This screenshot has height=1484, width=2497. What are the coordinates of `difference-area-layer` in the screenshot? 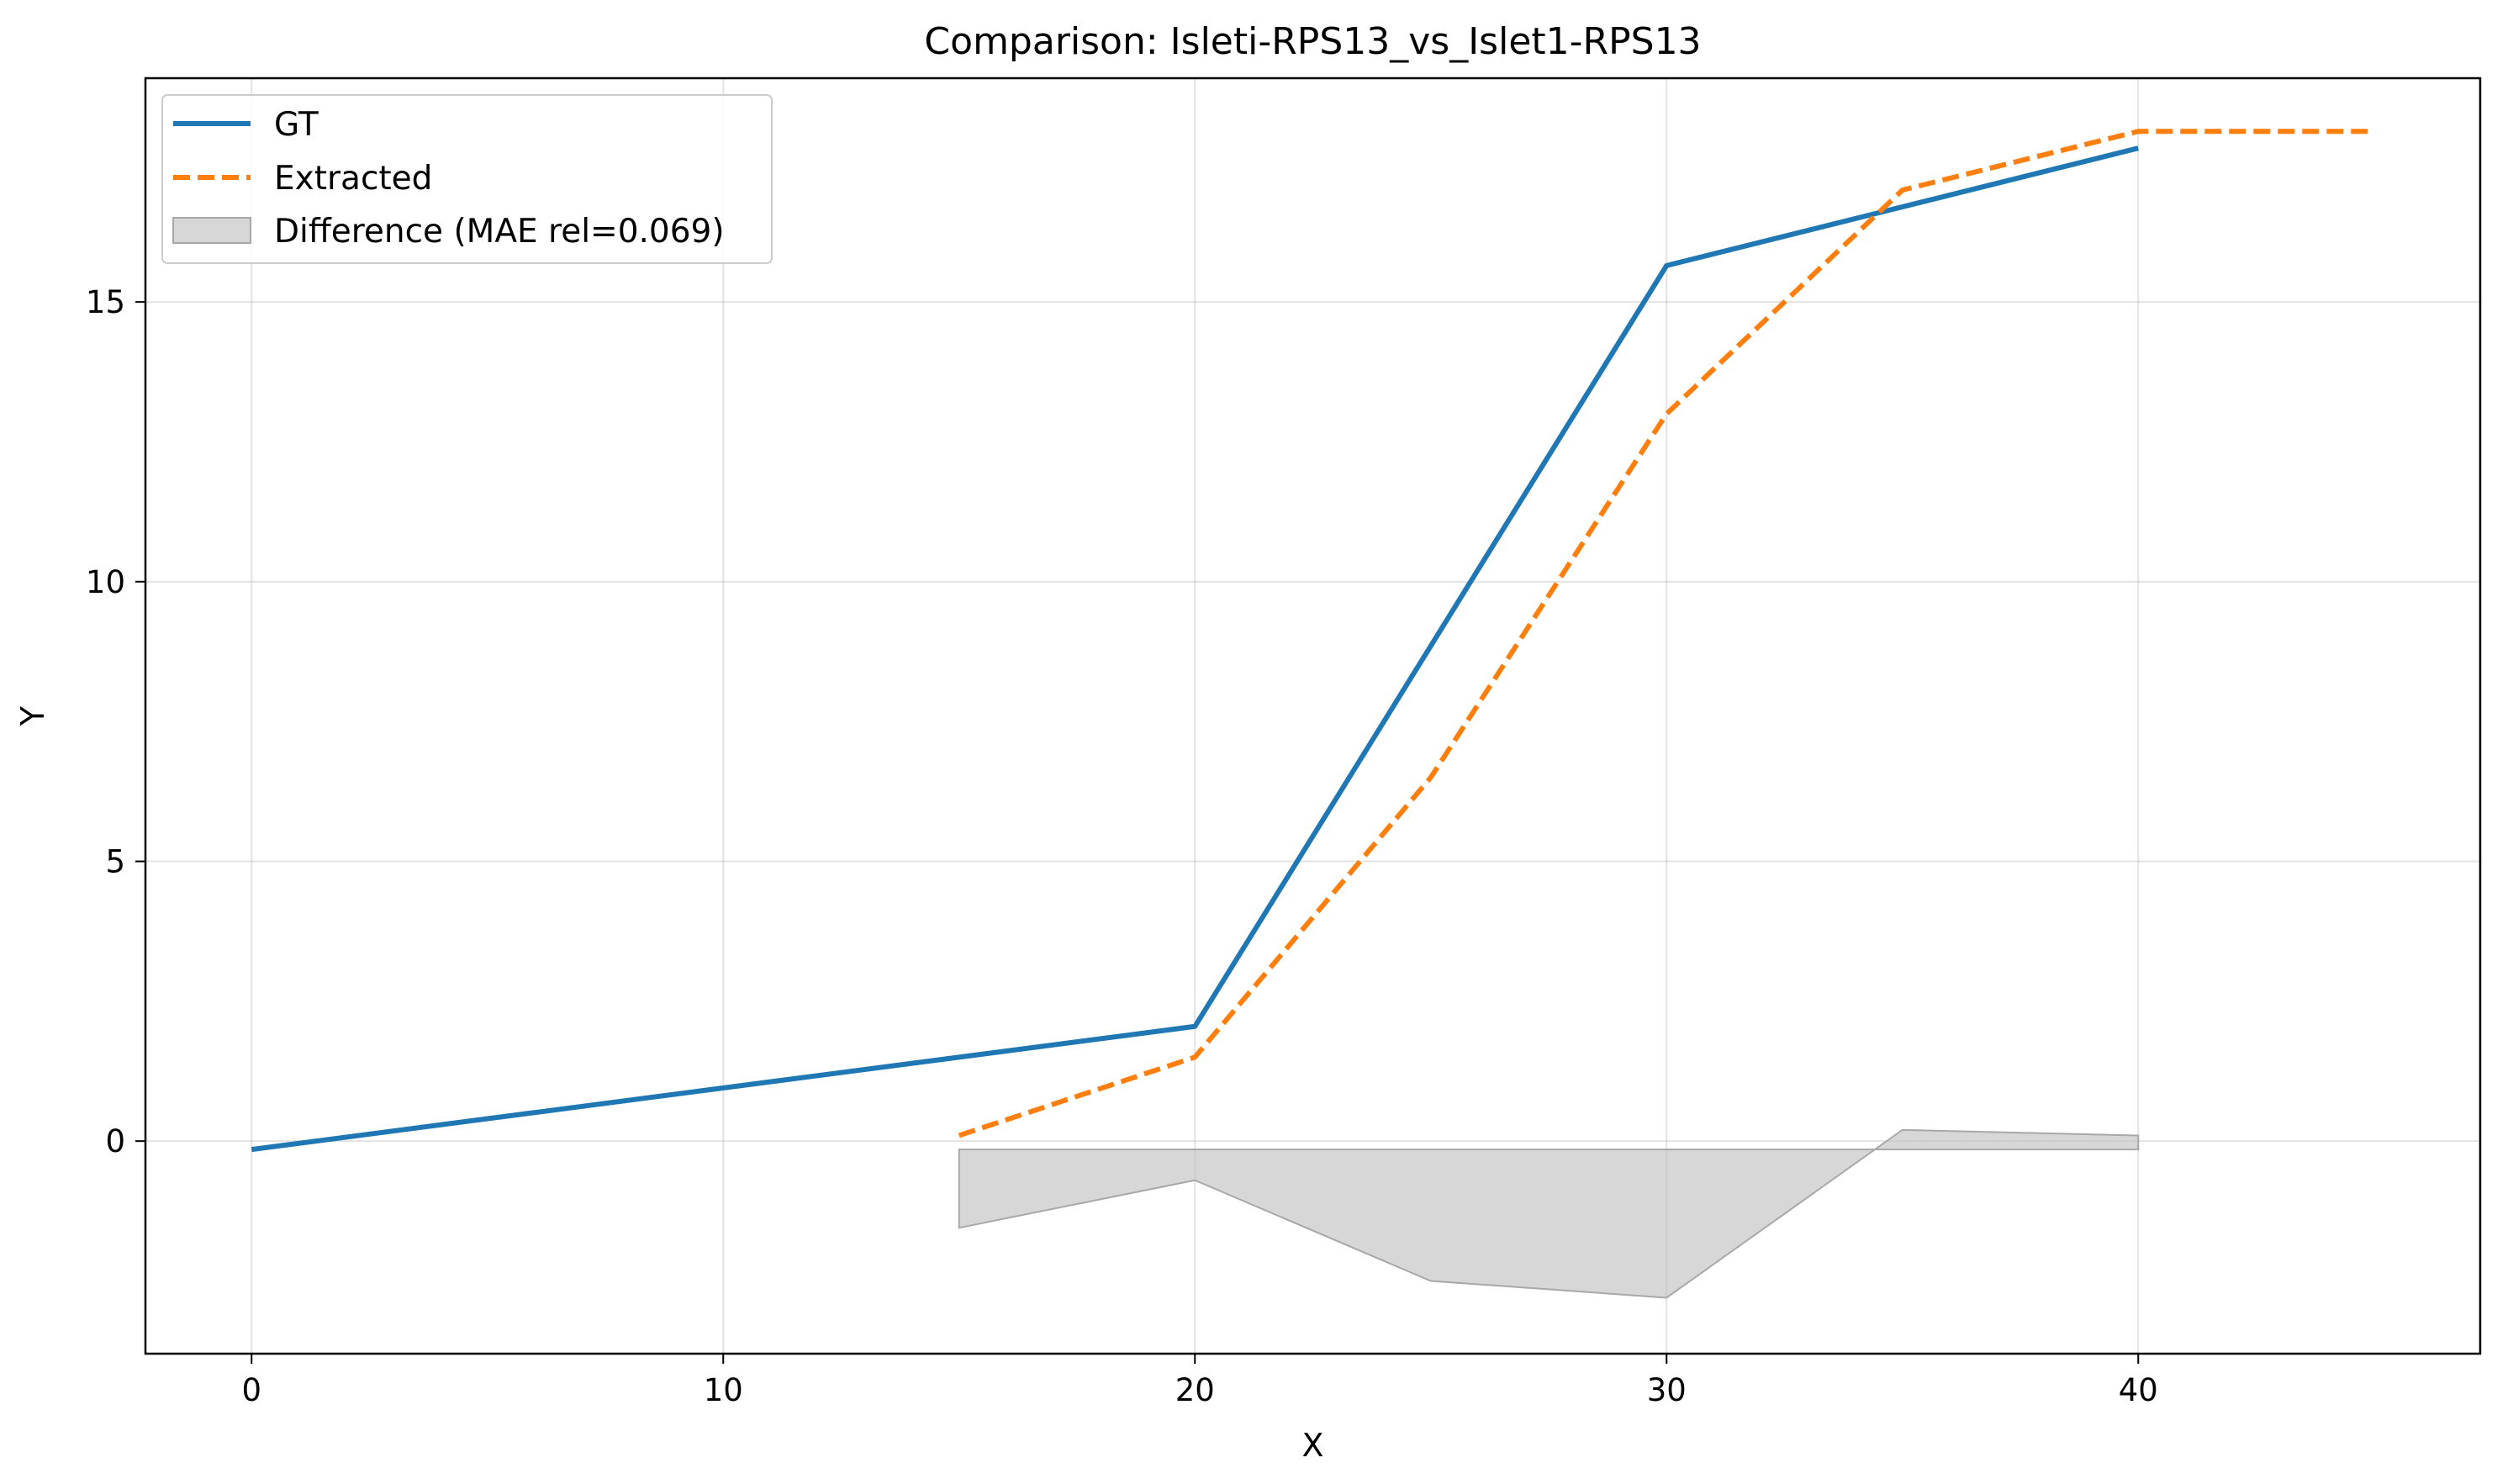 It's located at (1549, 1213).